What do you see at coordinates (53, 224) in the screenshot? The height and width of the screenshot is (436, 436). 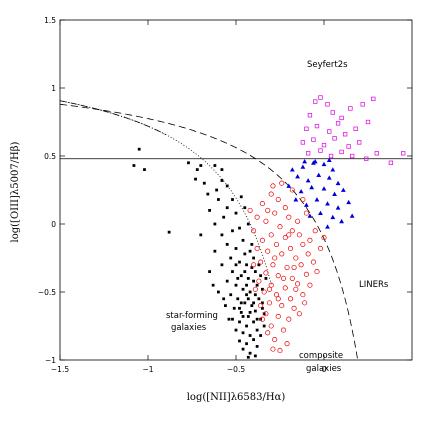 I see `y-tick-label: 0` at bounding box center [53, 224].